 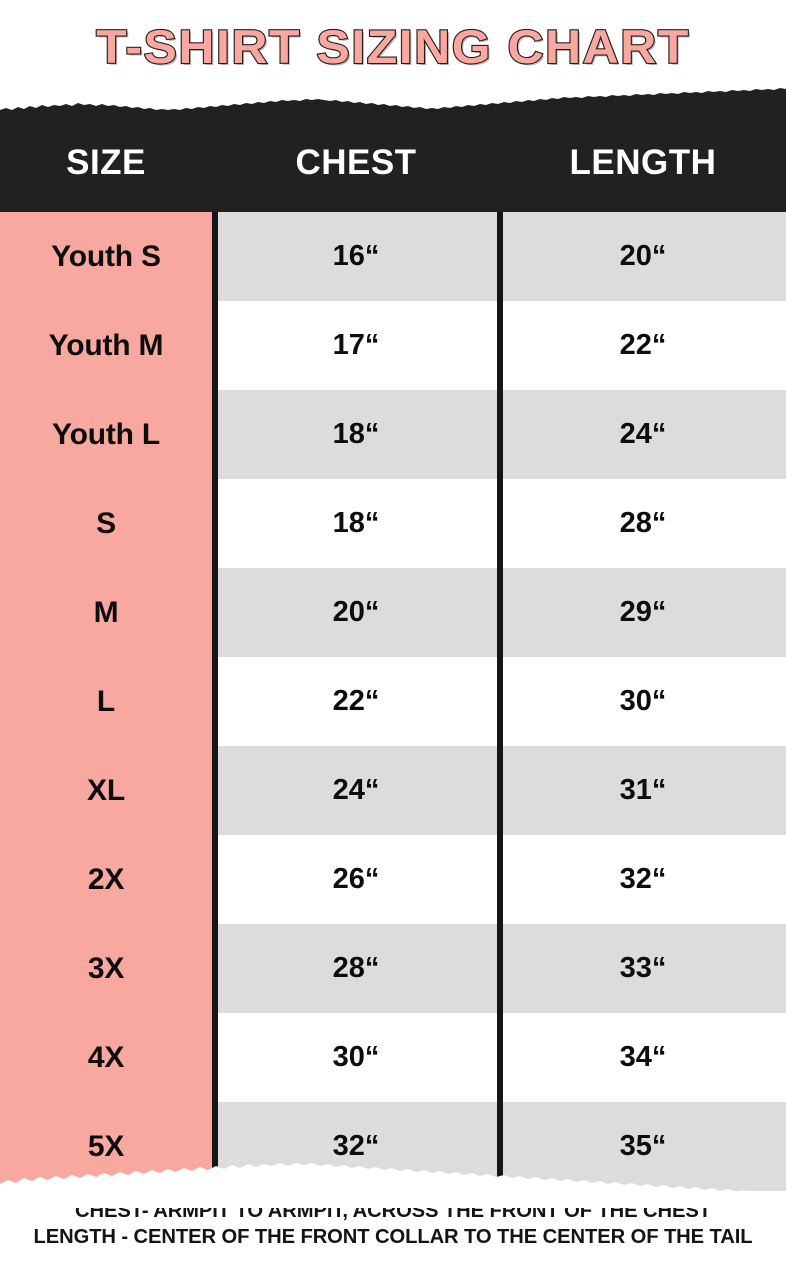 I want to click on torn-edge-bottom, so click(x=393, y=1168).